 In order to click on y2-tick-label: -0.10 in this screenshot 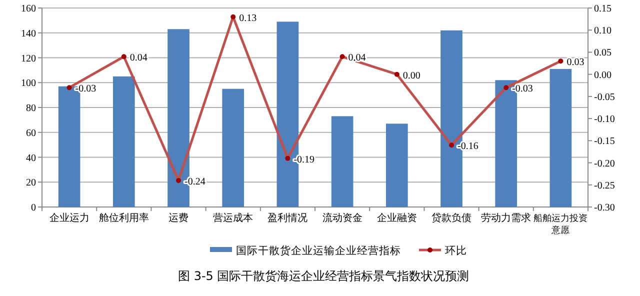, I will do `click(604, 120)`.